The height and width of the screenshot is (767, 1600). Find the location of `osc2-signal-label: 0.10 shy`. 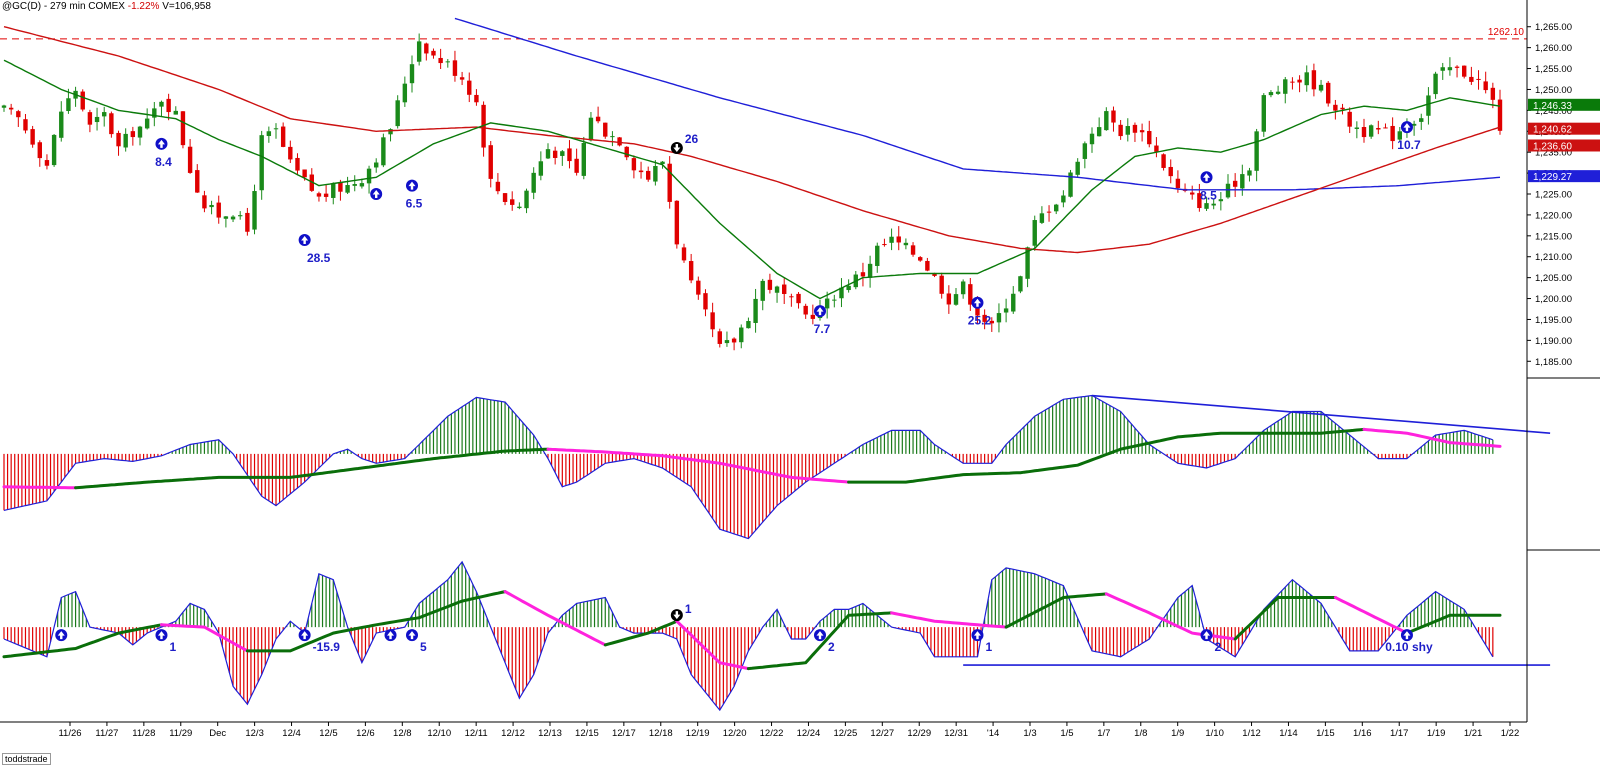

osc2-signal-label: 0.10 shy is located at coordinates (1409, 647).